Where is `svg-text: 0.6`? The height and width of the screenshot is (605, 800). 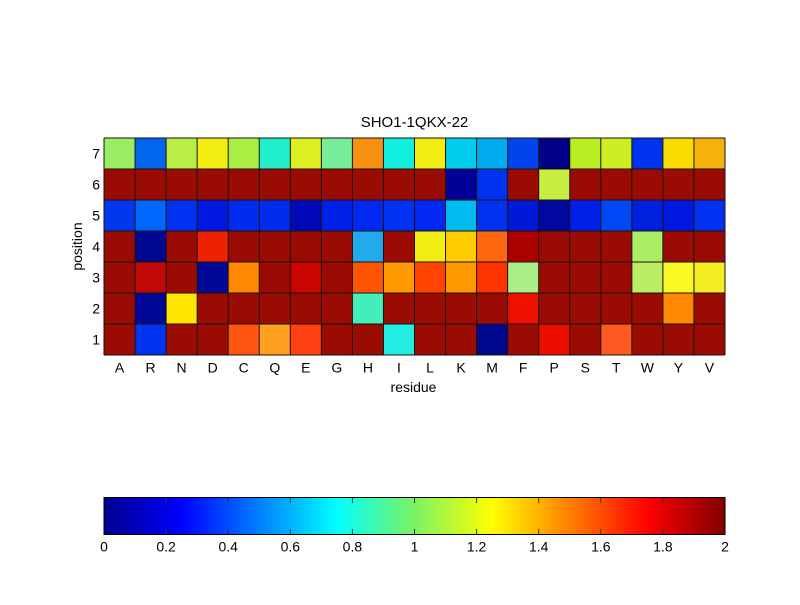
svg-text: 0.6 is located at coordinates (291, 547).